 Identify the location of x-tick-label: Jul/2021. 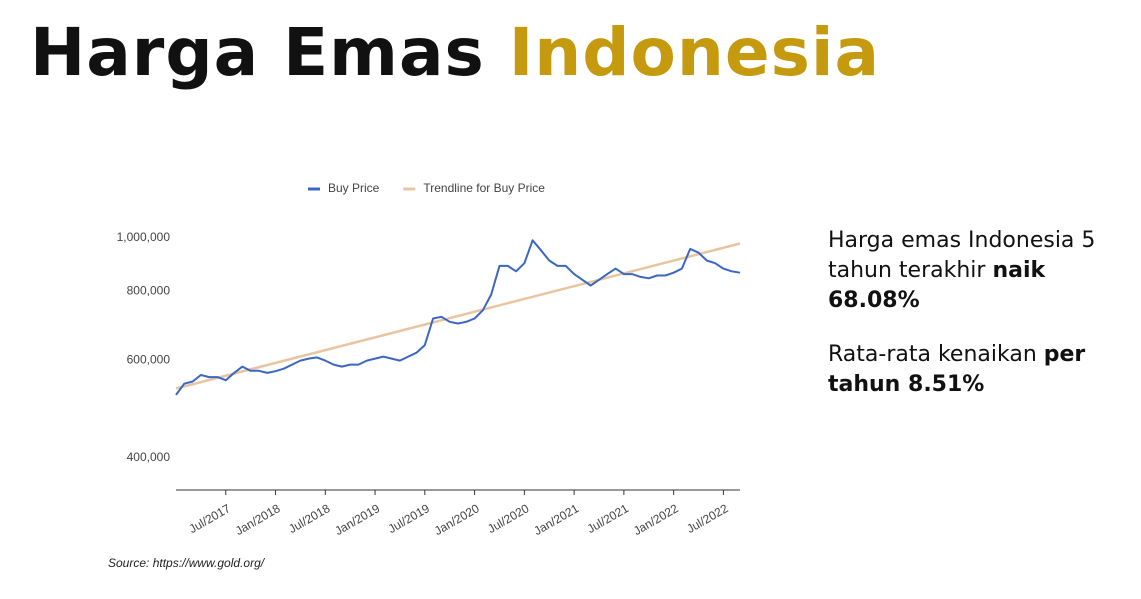
(608, 518).